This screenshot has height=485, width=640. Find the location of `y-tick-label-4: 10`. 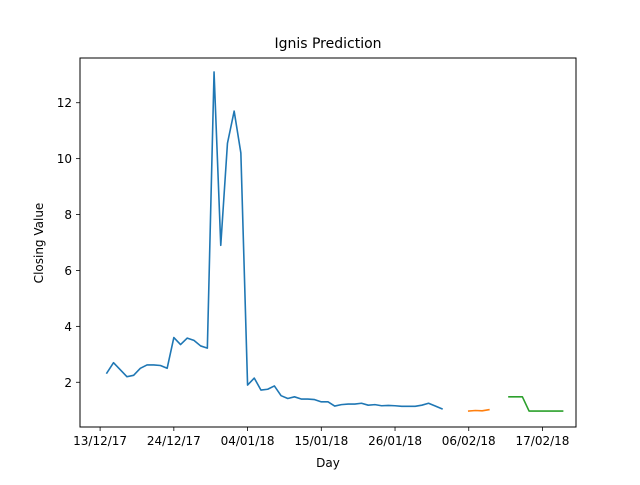

y-tick-label-4: 10 is located at coordinates (64, 159).